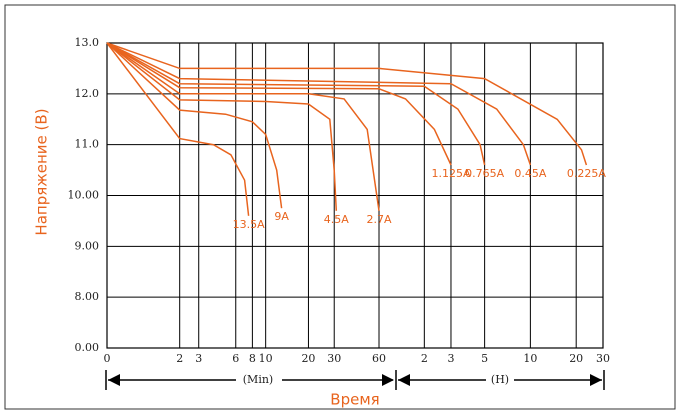  I want to click on x-tick-label: 8, so click(252, 358).